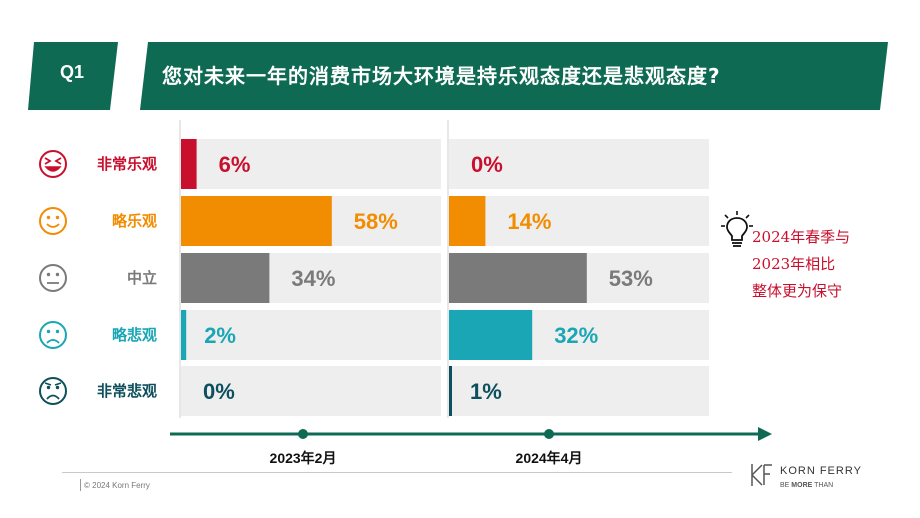 Image resolution: width=920 pixels, height=518 pixels. I want to click on header-banner, so click(458, 76).